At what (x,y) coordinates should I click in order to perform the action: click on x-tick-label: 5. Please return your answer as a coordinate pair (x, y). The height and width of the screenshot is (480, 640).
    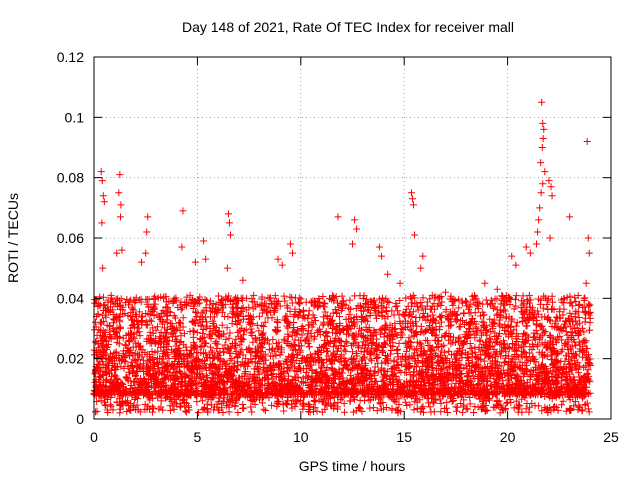
    Looking at the image, I should click on (198, 437).